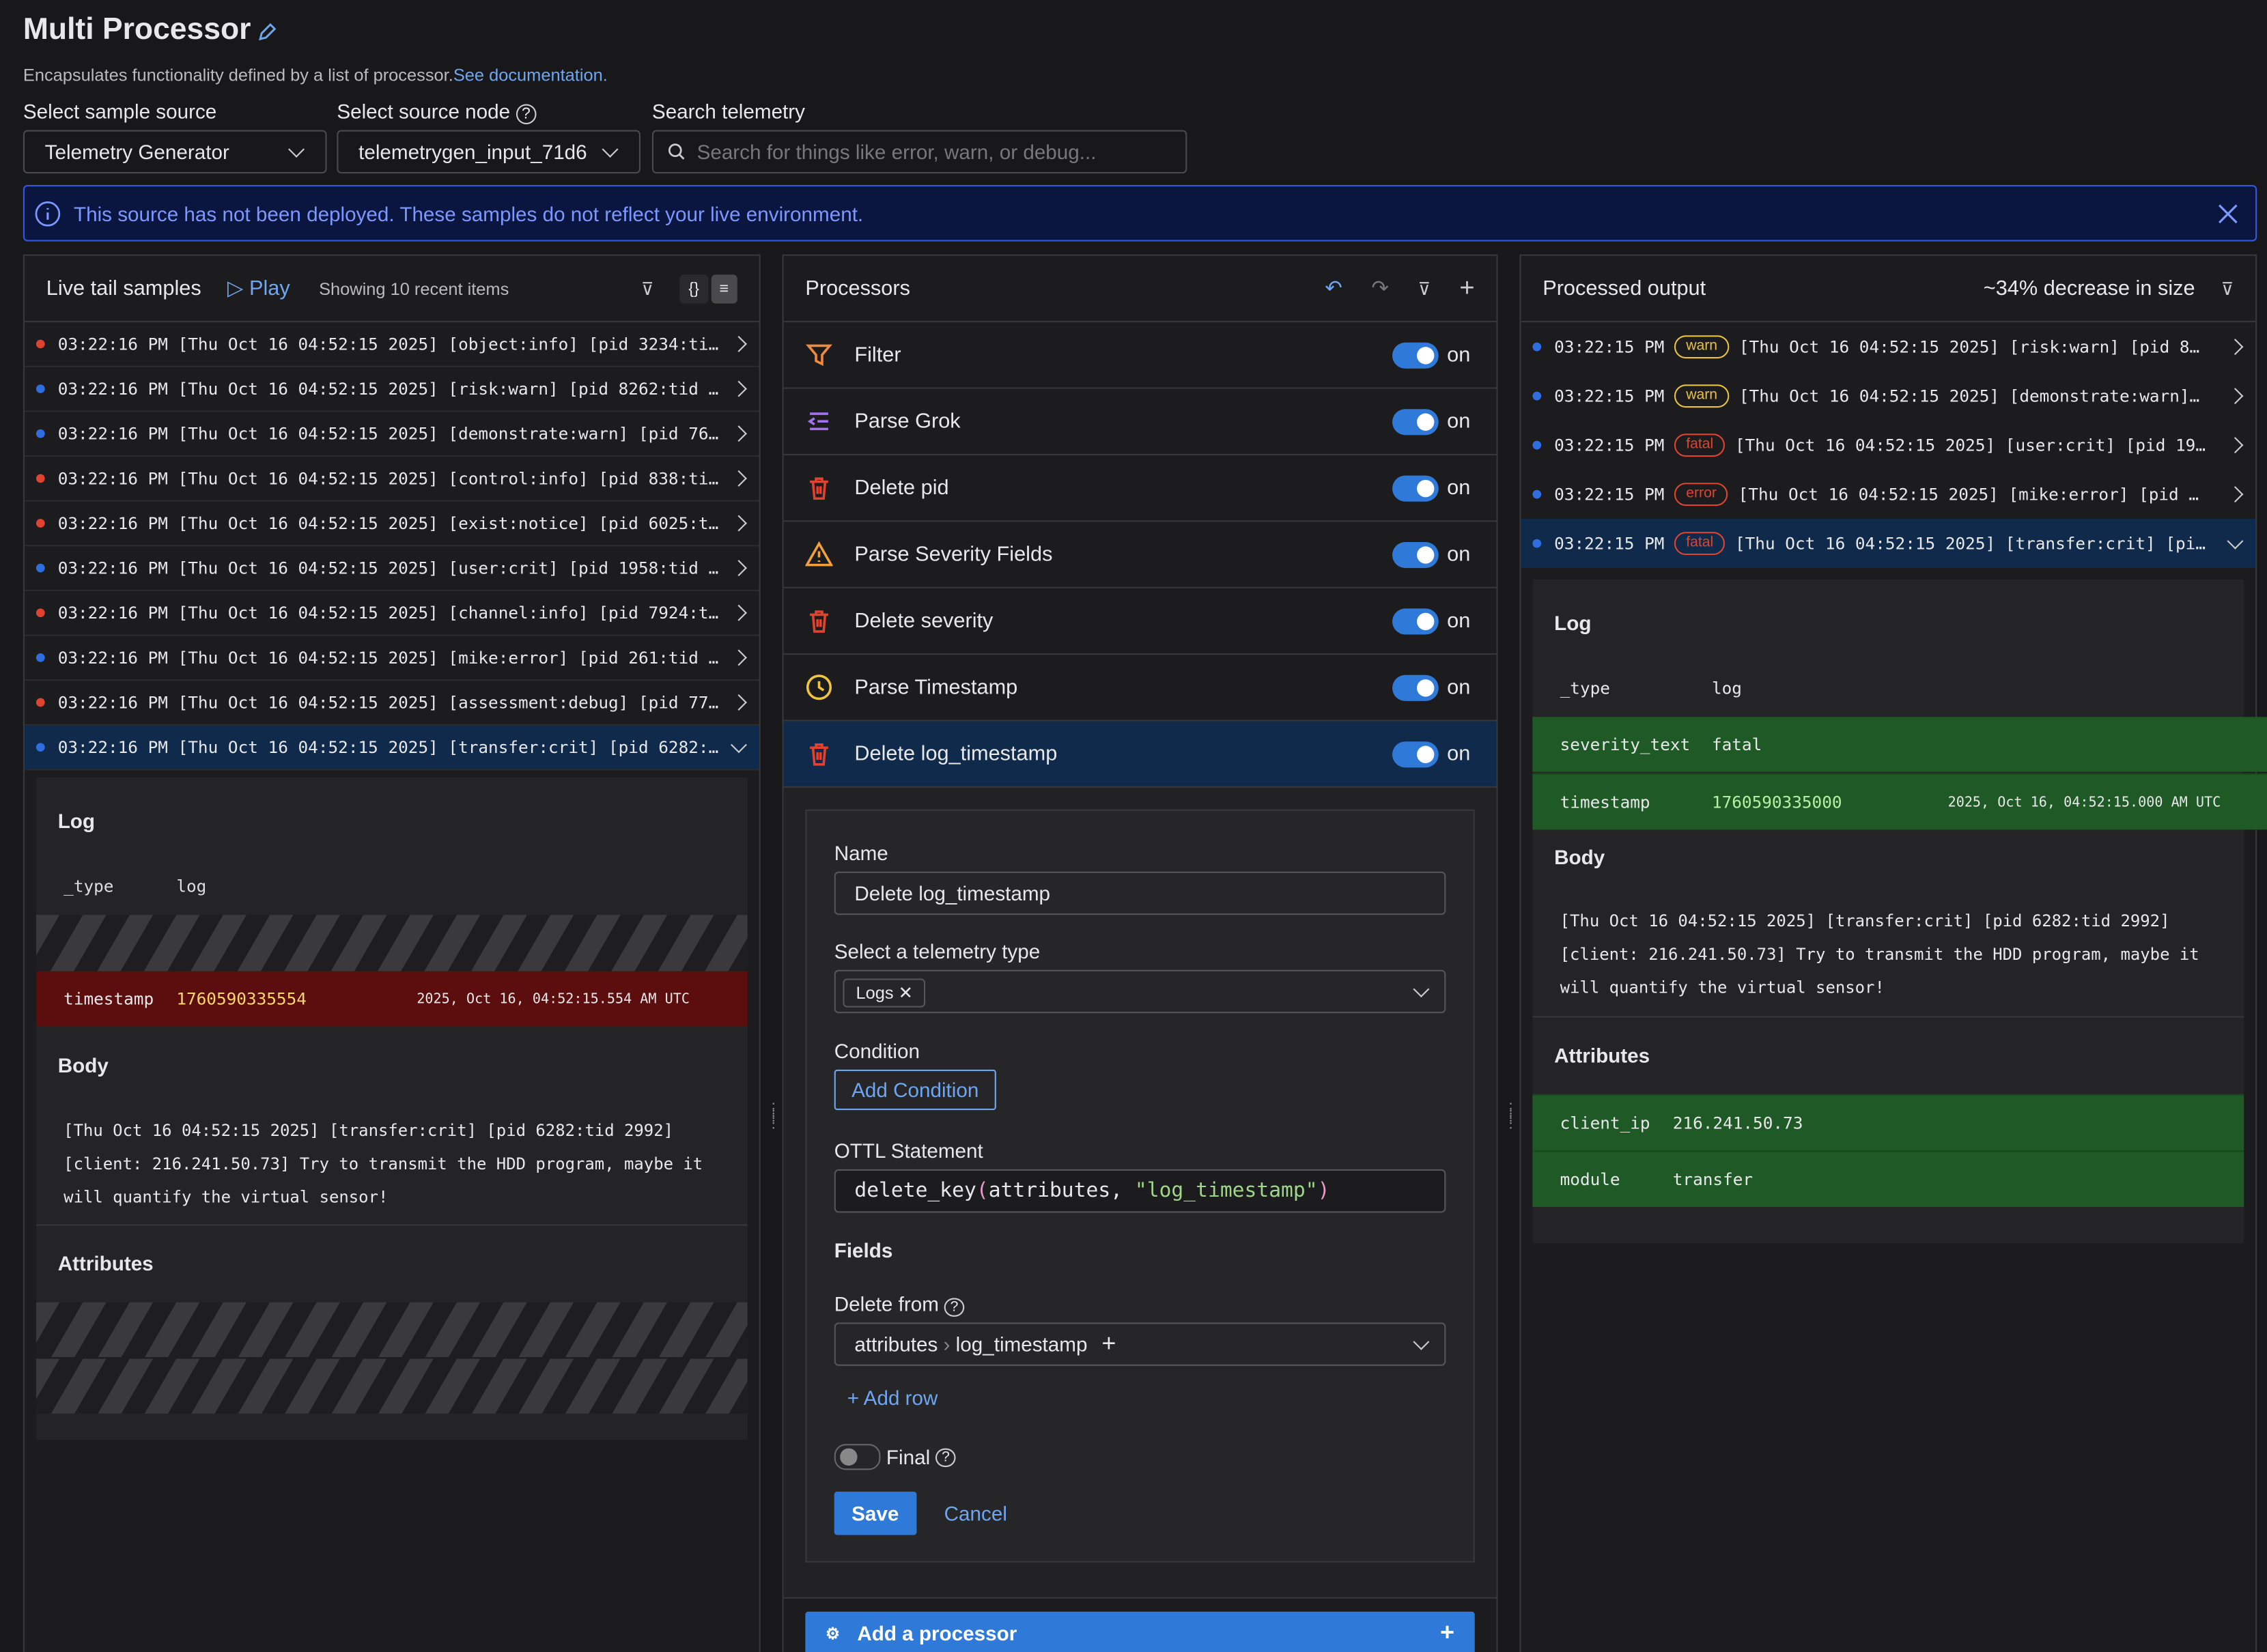  I want to click on undo-button: ↶, so click(1334, 288).